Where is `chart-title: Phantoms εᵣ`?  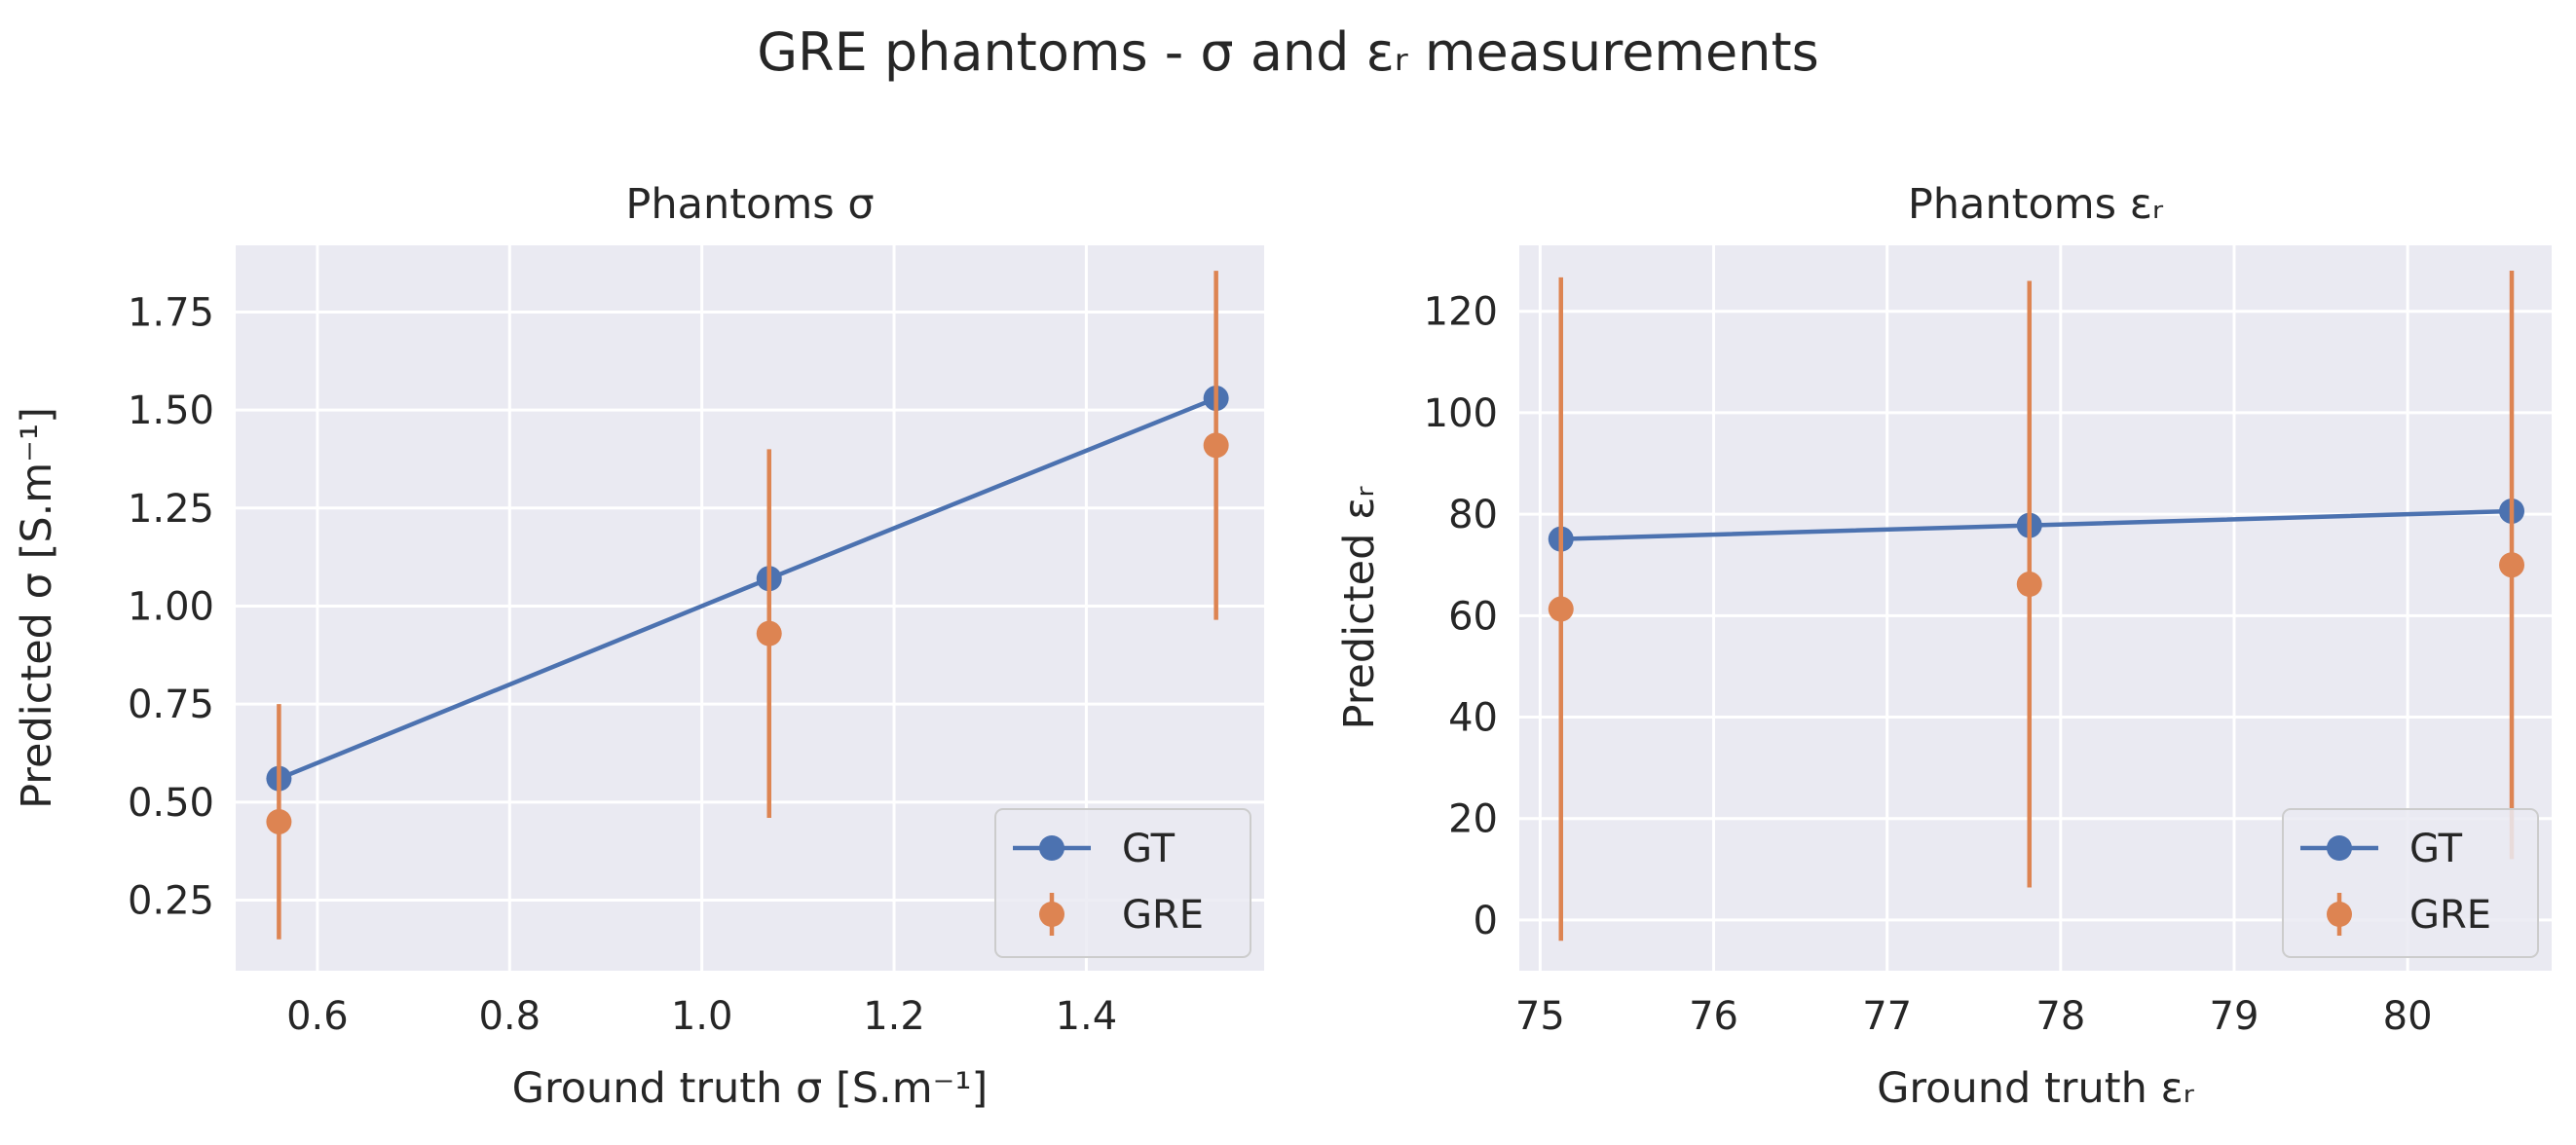
chart-title: Phantoms εᵣ is located at coordinates (2036, 204).